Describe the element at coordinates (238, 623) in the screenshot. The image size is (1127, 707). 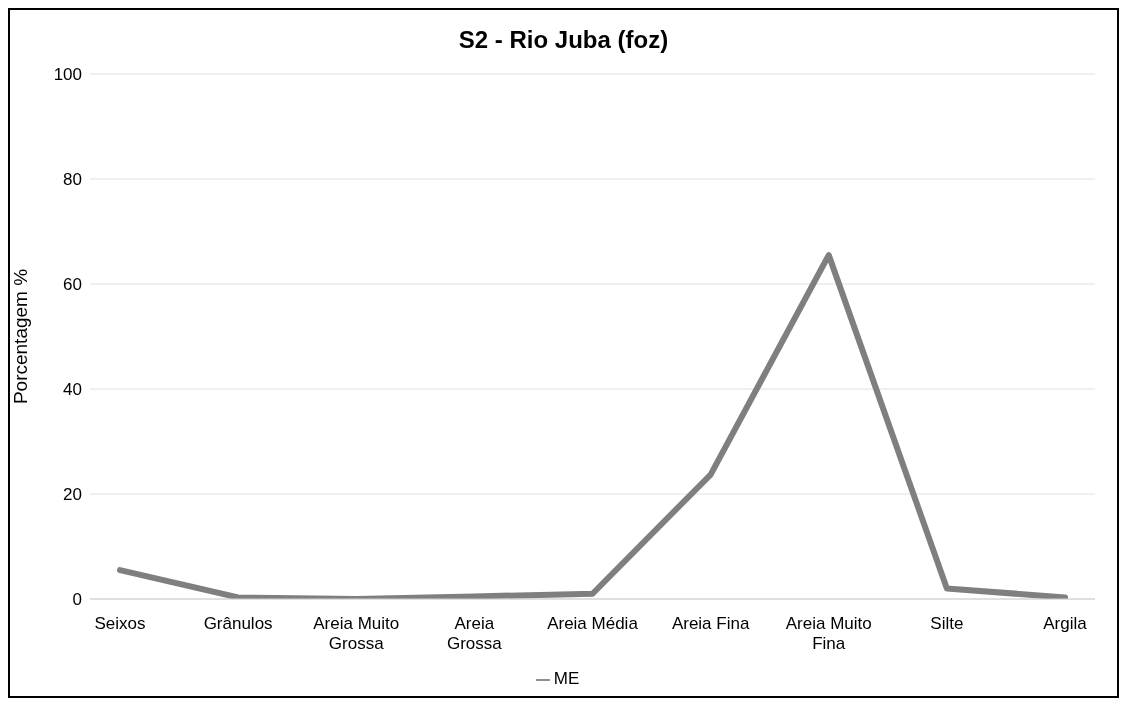
I see `x-tick-label: Grânulos` at that location.